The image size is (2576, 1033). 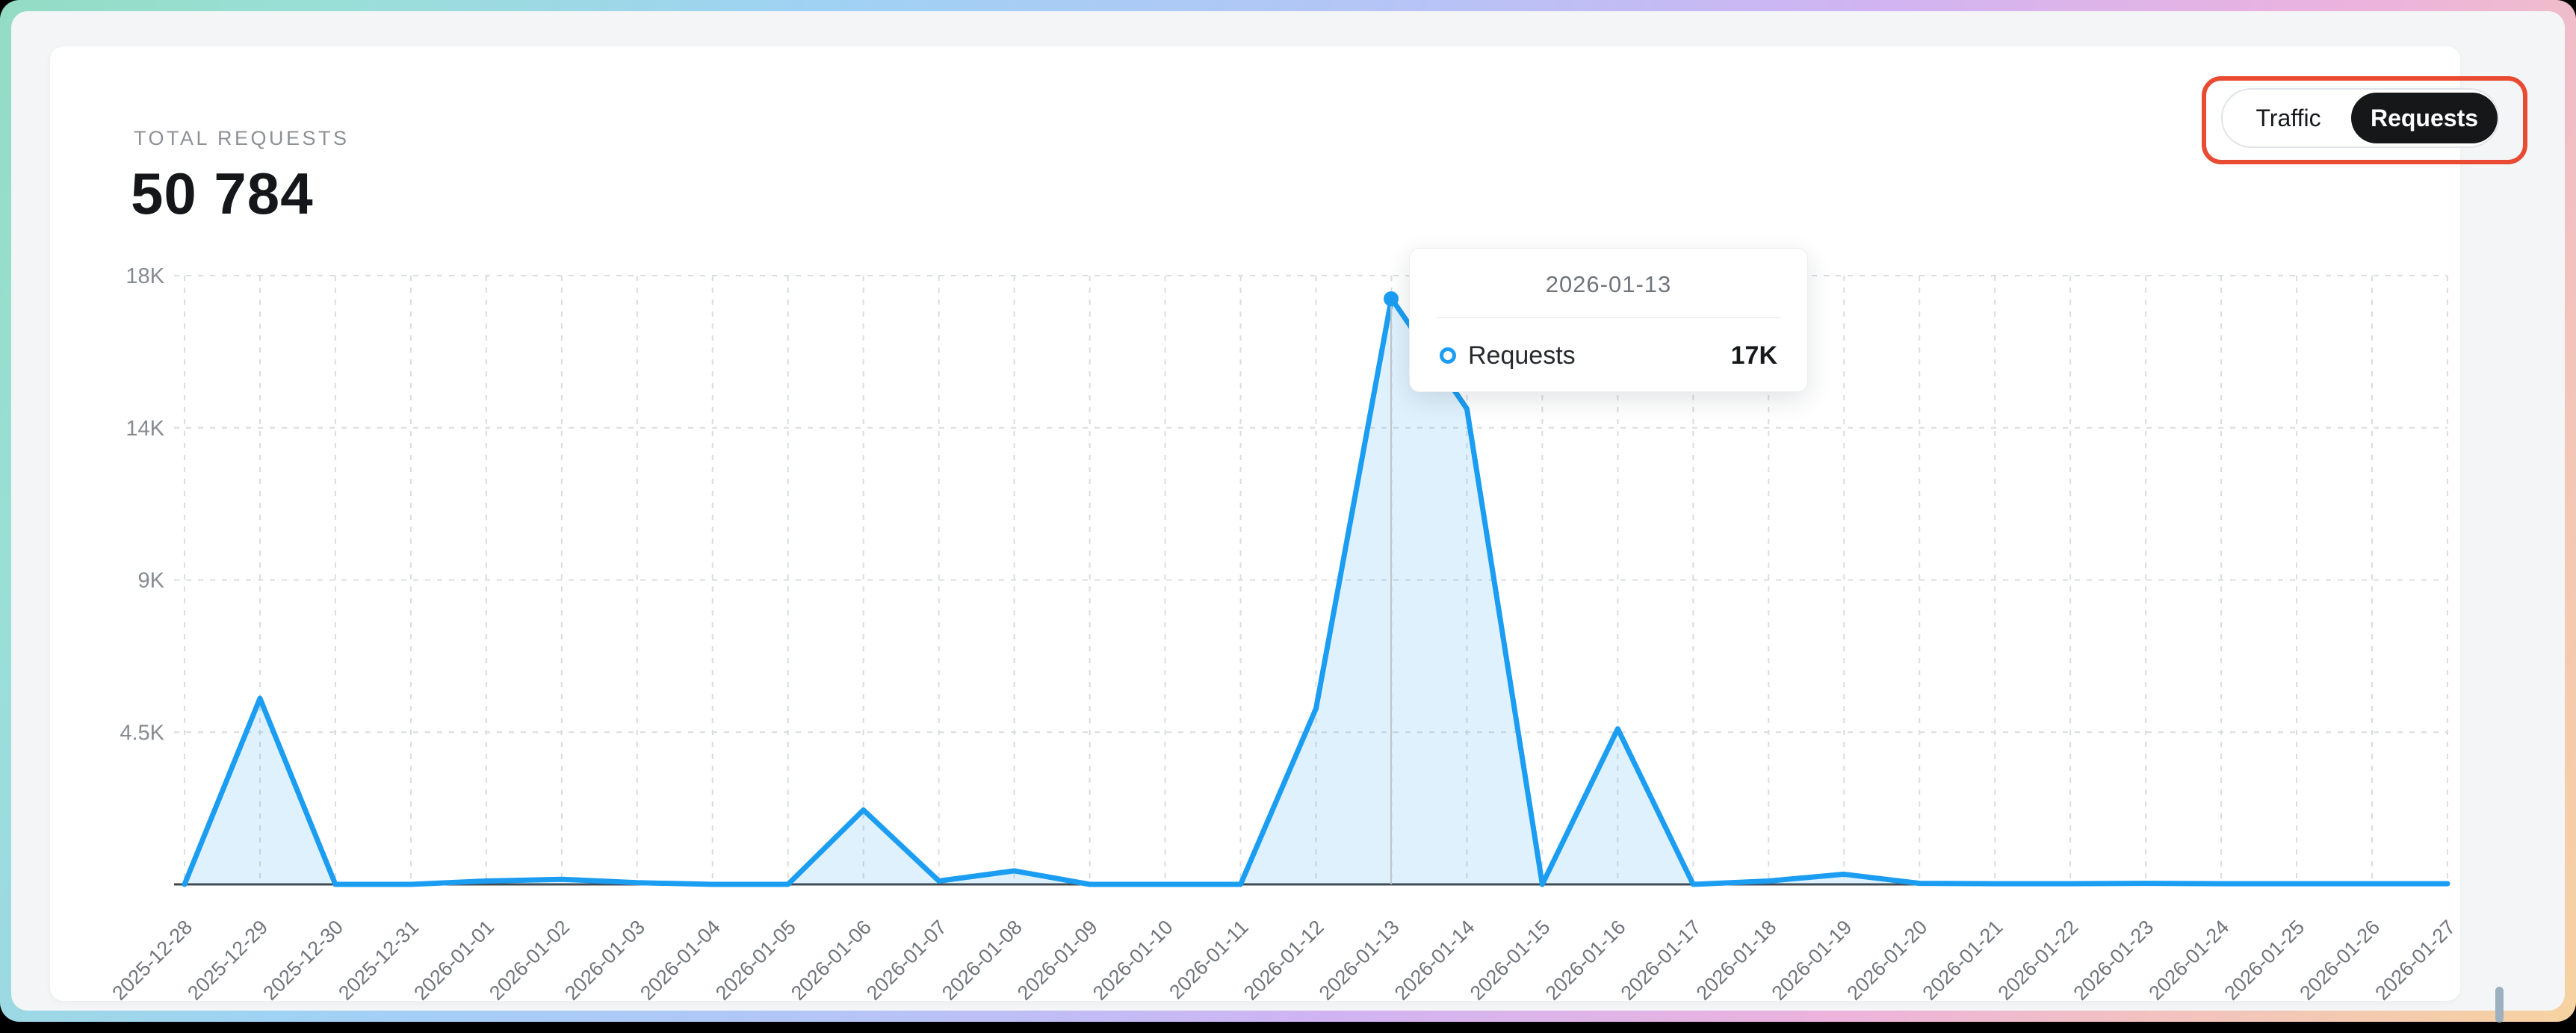 I want to click on x-axis-tick: 2025-12-31, so click(x=378, y=960).